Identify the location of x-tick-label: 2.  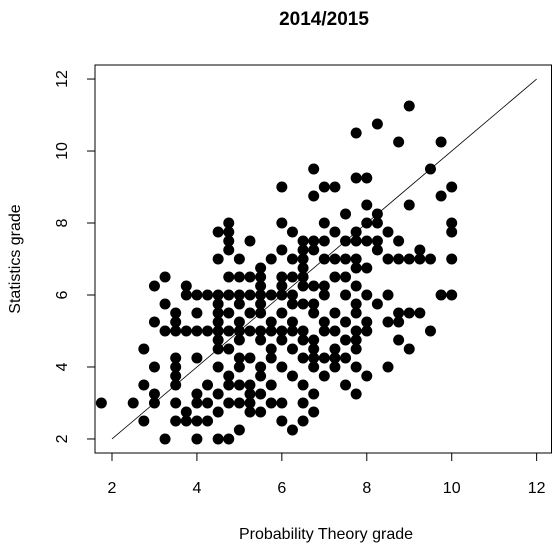
(112, 488).